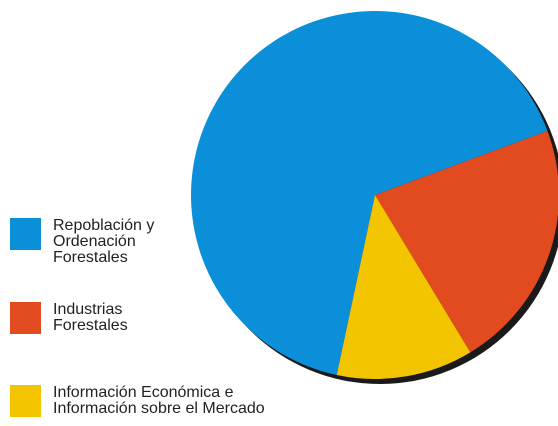  I want to click on legend-item: Industrias Forestales, so click(81, 318).